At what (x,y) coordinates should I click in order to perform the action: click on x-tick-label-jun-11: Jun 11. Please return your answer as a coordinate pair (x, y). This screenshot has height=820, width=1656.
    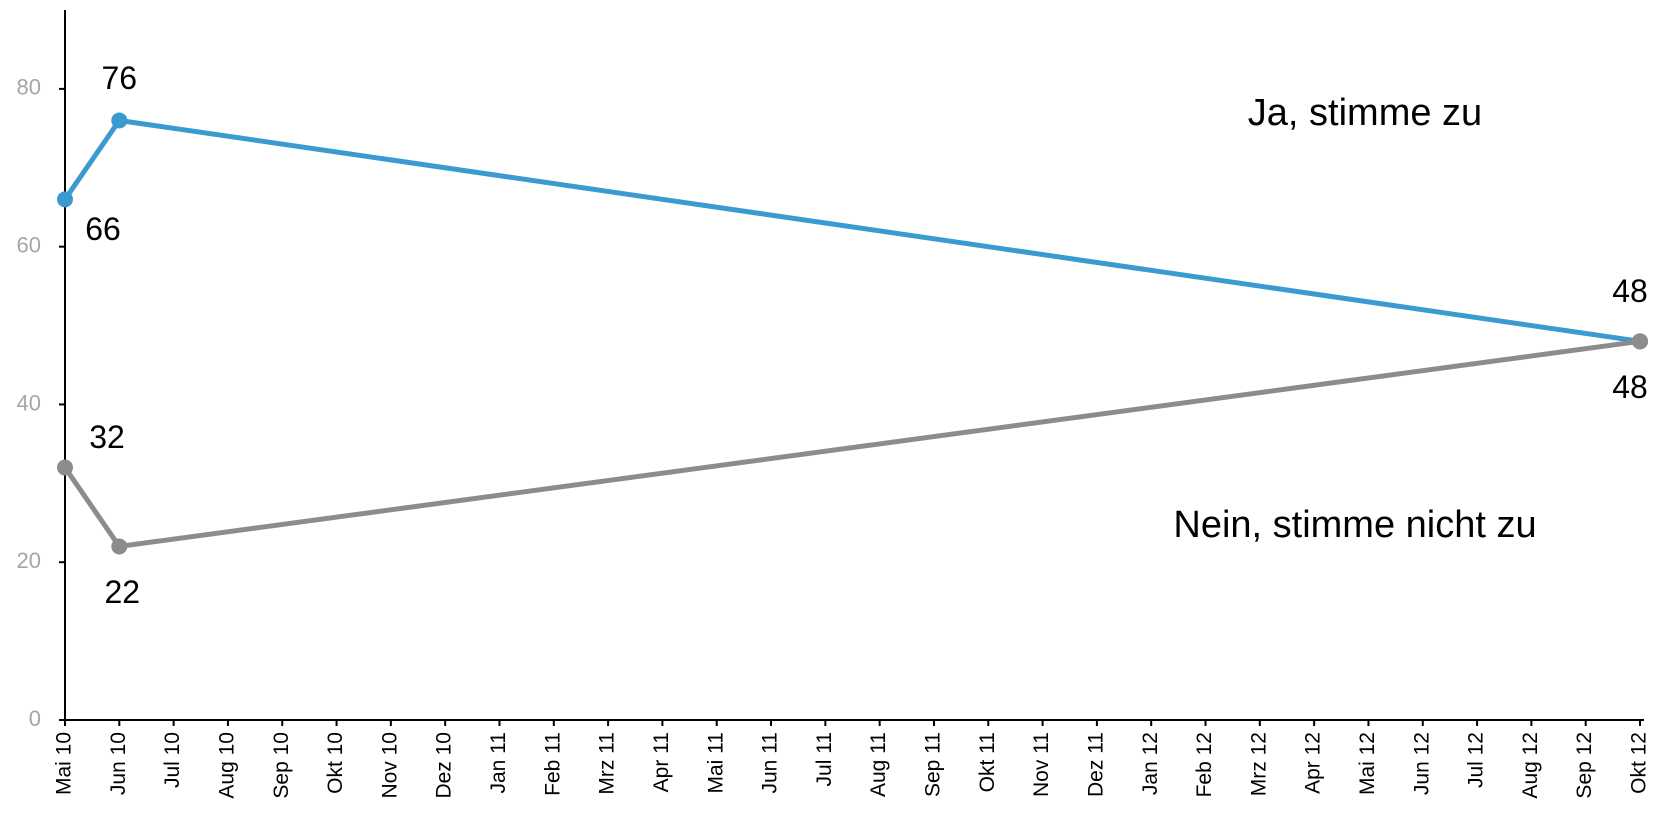
    Looking at the image, I should click on (770, 763).